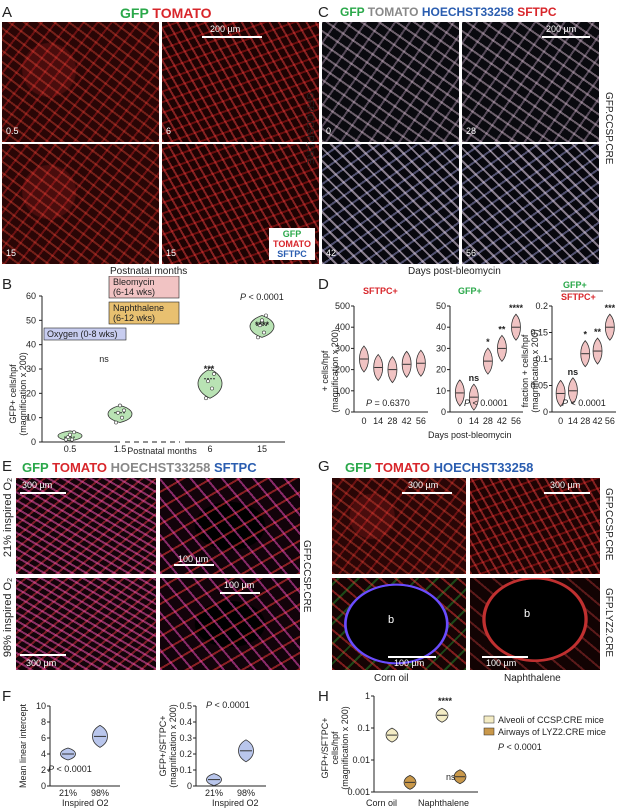 This screenshot has width=617, height=812. What do you see at coordinates (185, 722) in the screenshot?
I see `y-tick-label: 0.4` at bounding box center [185, 722].